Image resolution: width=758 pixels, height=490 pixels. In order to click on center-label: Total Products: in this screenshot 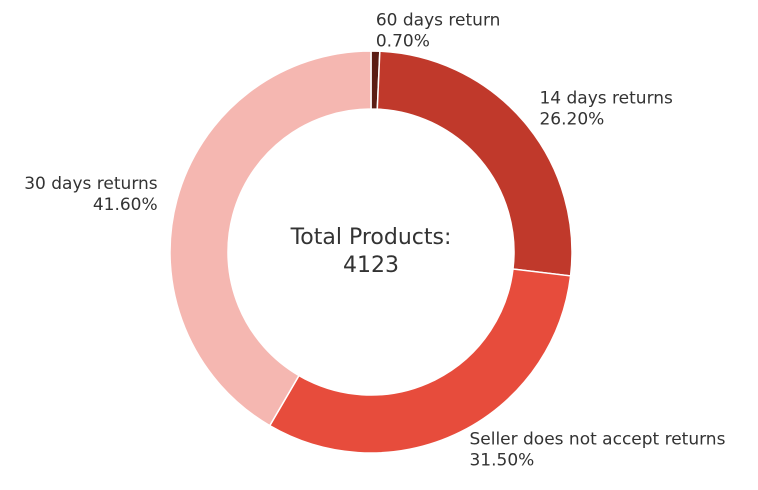, I will do `click(371, 237)`.